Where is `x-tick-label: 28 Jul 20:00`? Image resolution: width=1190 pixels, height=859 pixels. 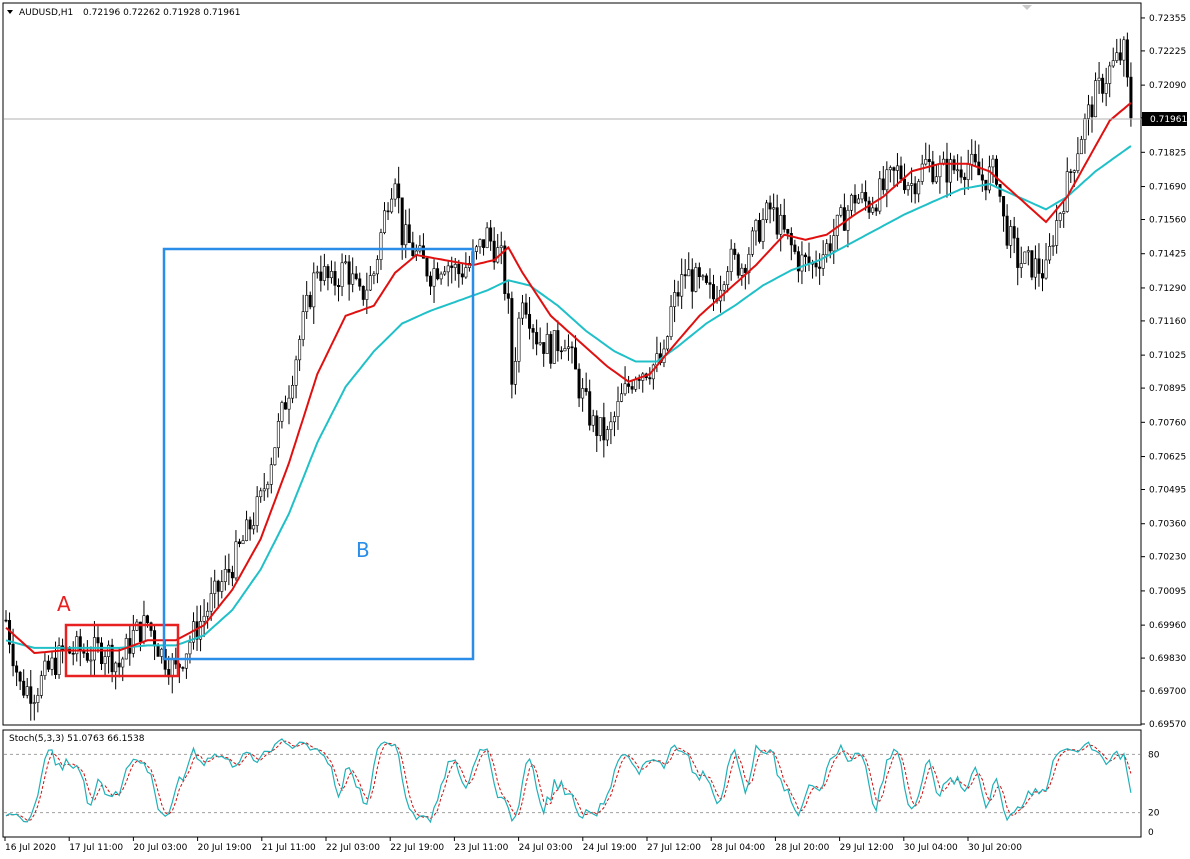
x-tick-label: 28 Jul 20:00 is located at coordinates (802, 848).